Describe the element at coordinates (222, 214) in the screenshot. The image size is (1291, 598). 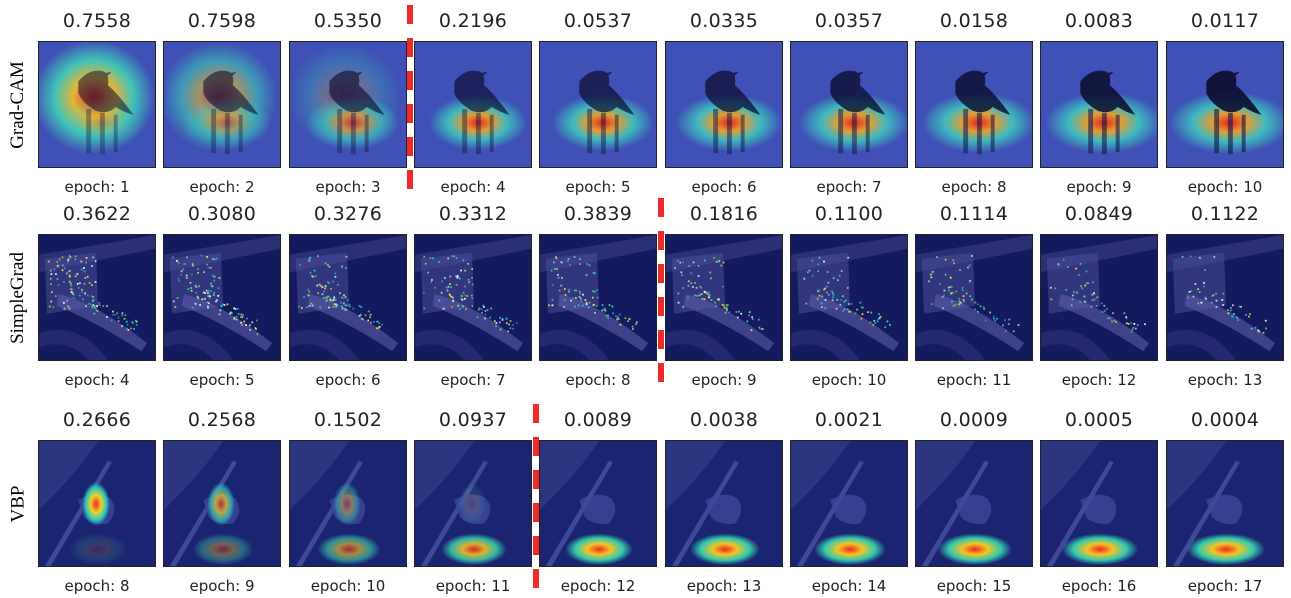
I see `score-label: 0.3080` at that location.